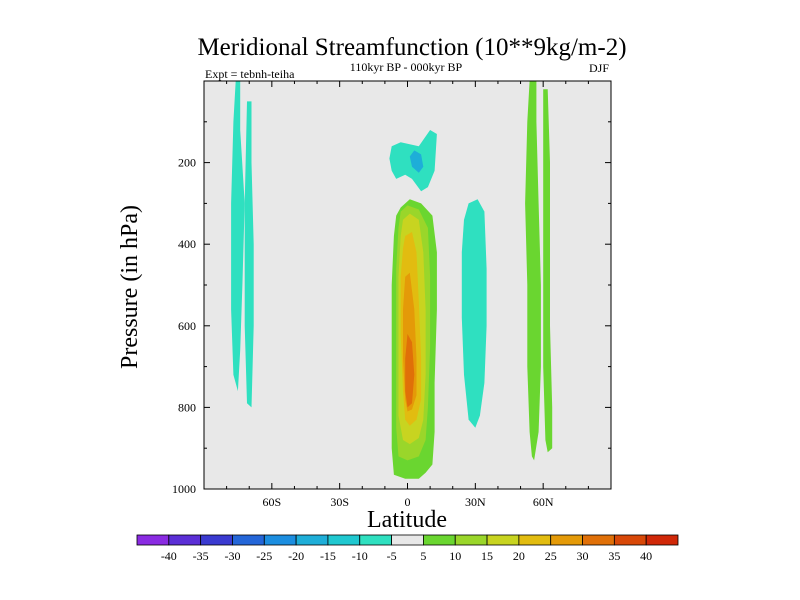 Image resolution: width=800 pixels, height=600 pixels. Describe the element at coordinates (169, 556) in the screenshot. I see `colorbar-label: -40` at that location.